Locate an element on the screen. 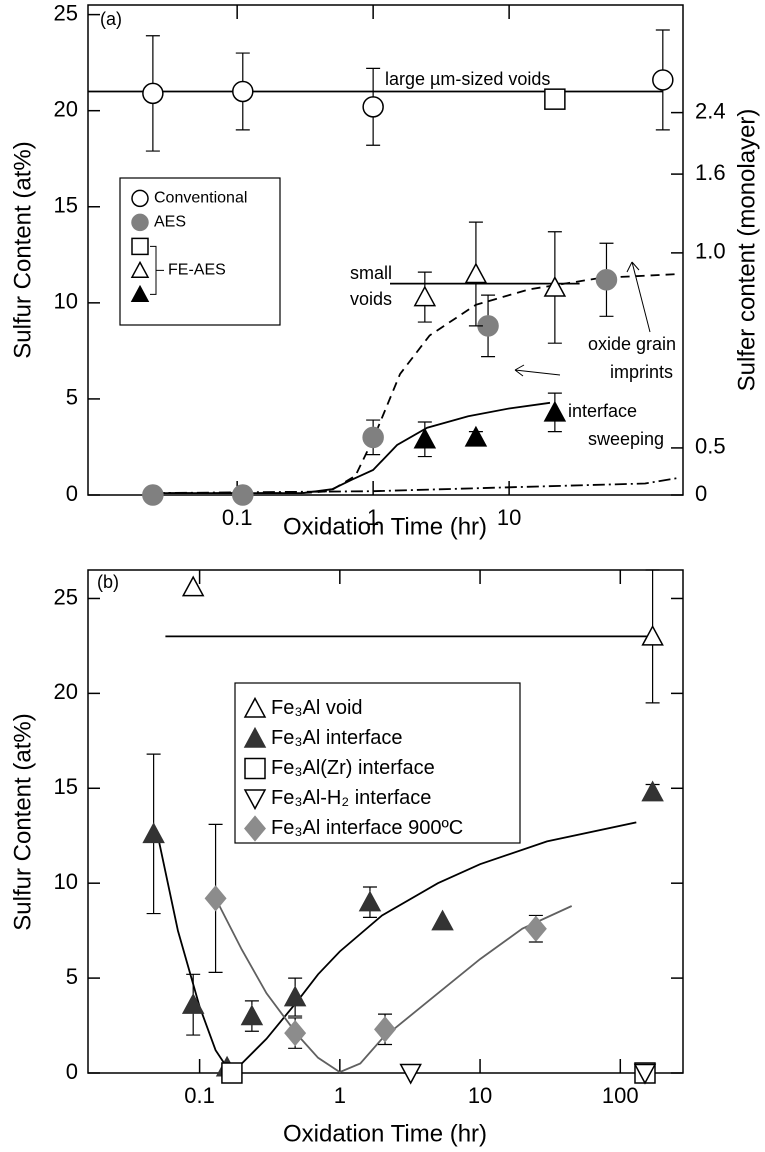  annotation: interface is located at coordinates (602, 411).